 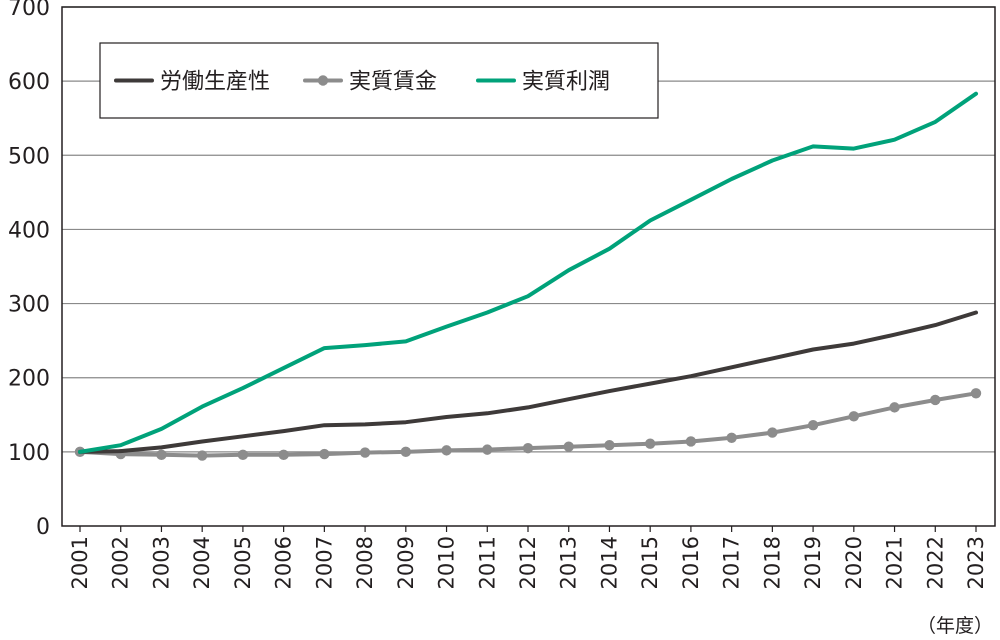 What do you see at coordinates (29, 379) in the screenshot?
I see `y-tick-label: 200` at bounding box center [29, 379].